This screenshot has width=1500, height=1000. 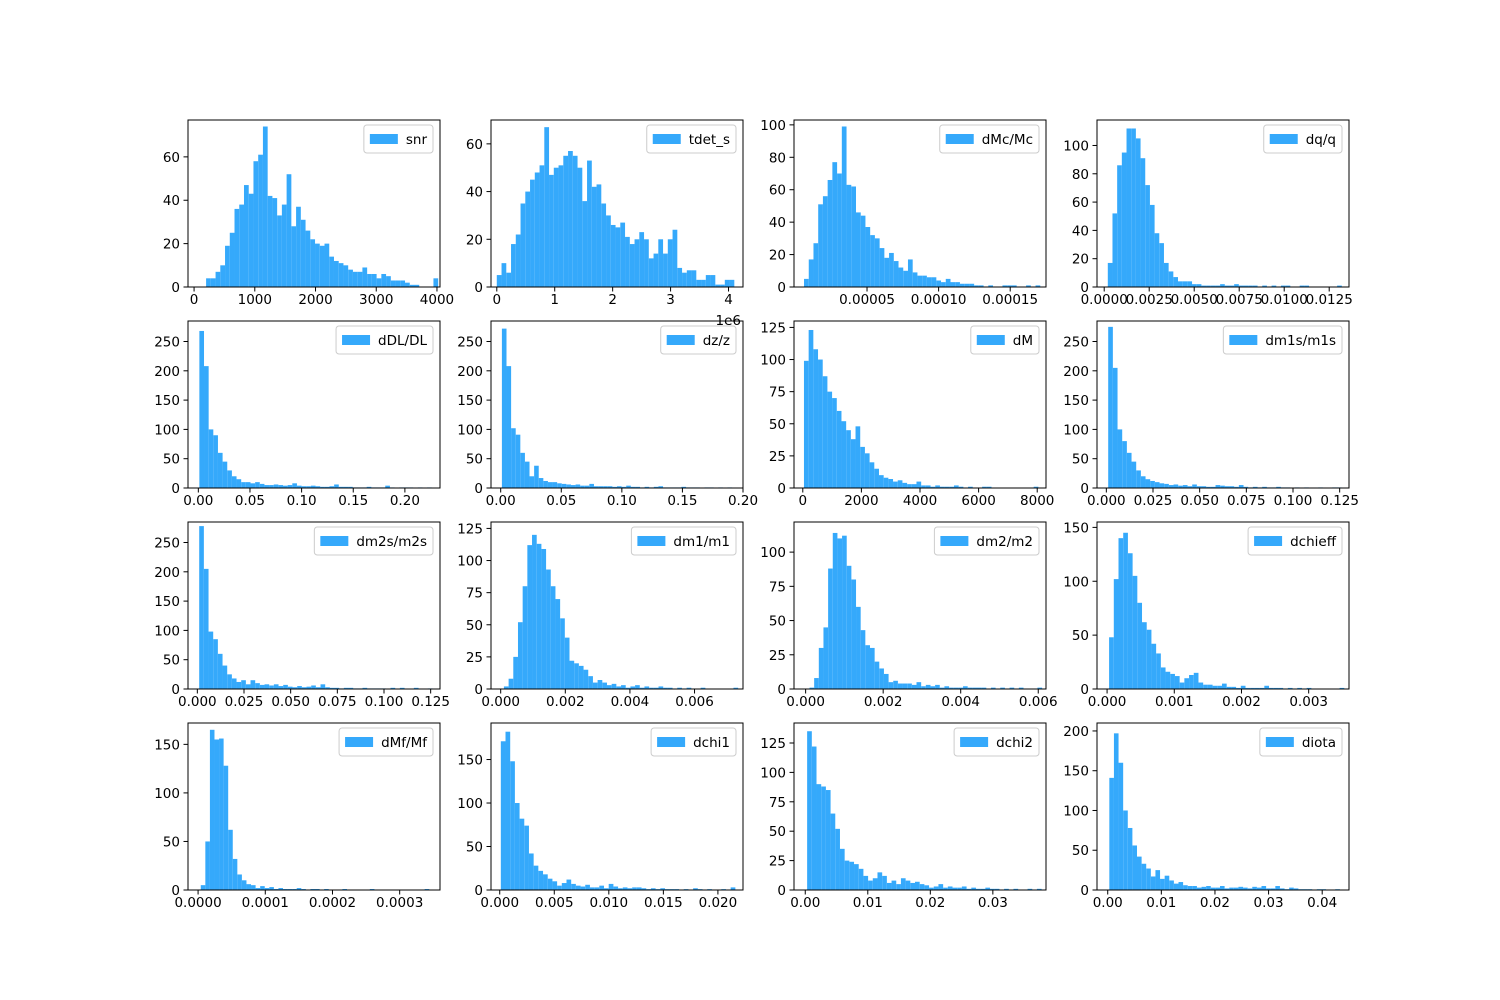 What do you see at coordinates (993, 903) in the screenshot?
I see `x-tick-label: 0.03` at bounding box center [993, 903].